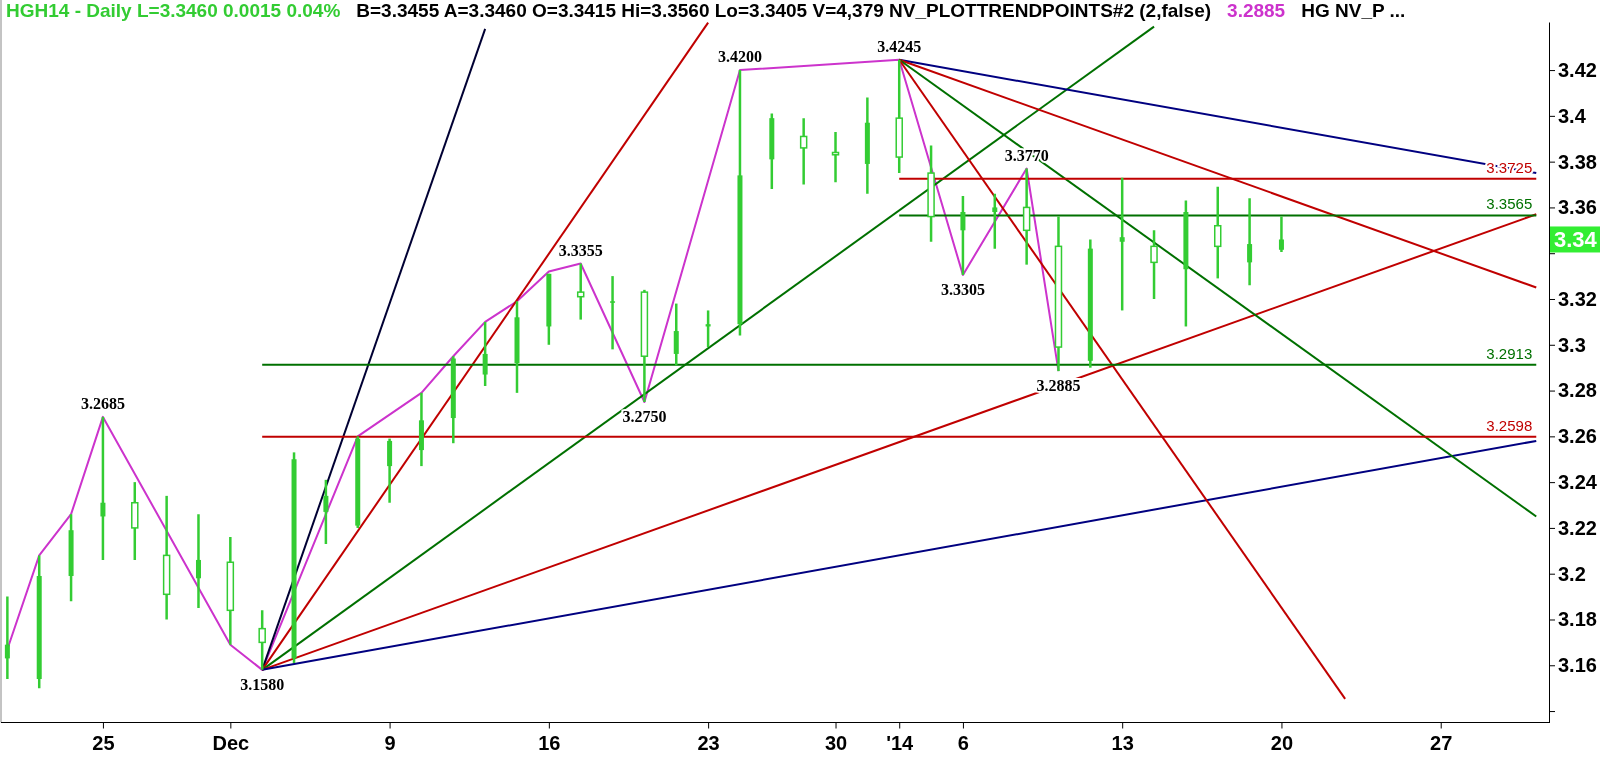  I want to click on annotation: 3.2750, so click(644, 417).